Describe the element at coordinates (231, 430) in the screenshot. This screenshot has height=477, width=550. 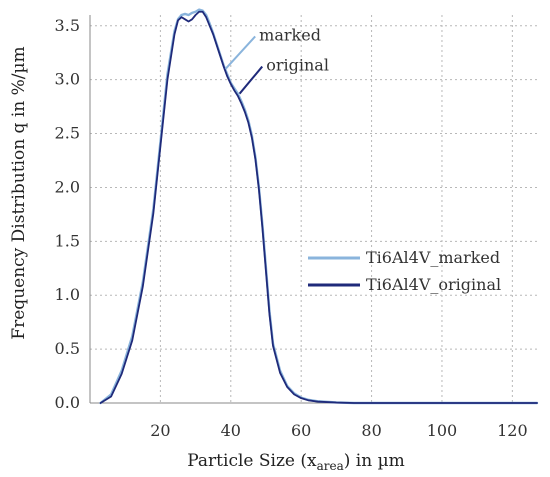
I see `x-tick-label: 40` at that location.